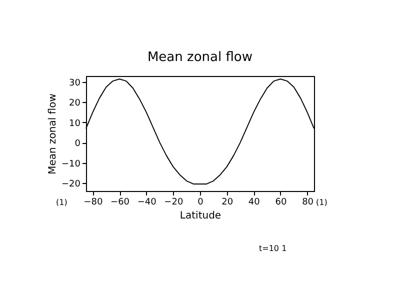 This screenshot has height=283, width=400. Describe the element at coordinates (254, 203) in the screenshot. I see `x-tick-label: 40` at that location.